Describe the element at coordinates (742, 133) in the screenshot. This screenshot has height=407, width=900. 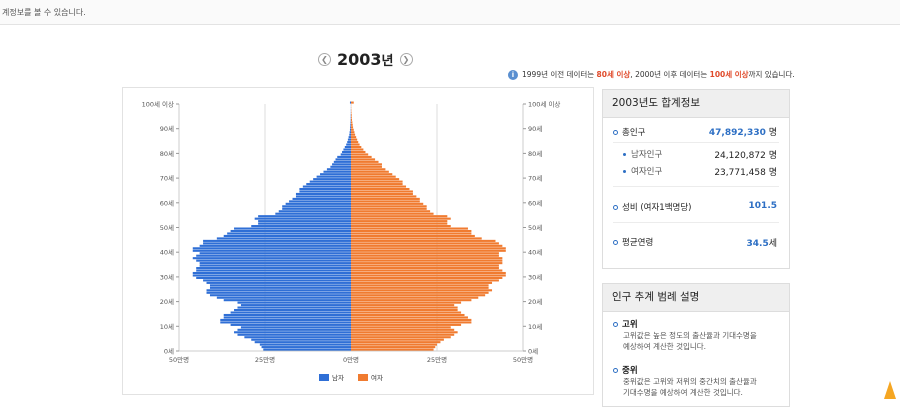
I see `total-population-value: 47,892,330 명` at that location.